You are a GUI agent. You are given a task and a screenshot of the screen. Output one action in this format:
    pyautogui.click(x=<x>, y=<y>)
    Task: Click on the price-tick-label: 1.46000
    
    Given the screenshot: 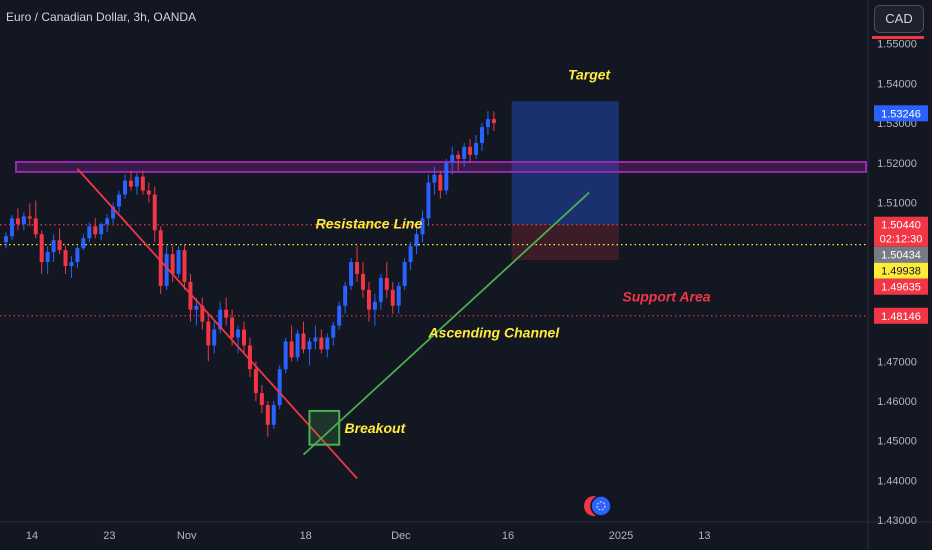 What is the action you would take?
    pyautogui.click(x=897, y=402)
    